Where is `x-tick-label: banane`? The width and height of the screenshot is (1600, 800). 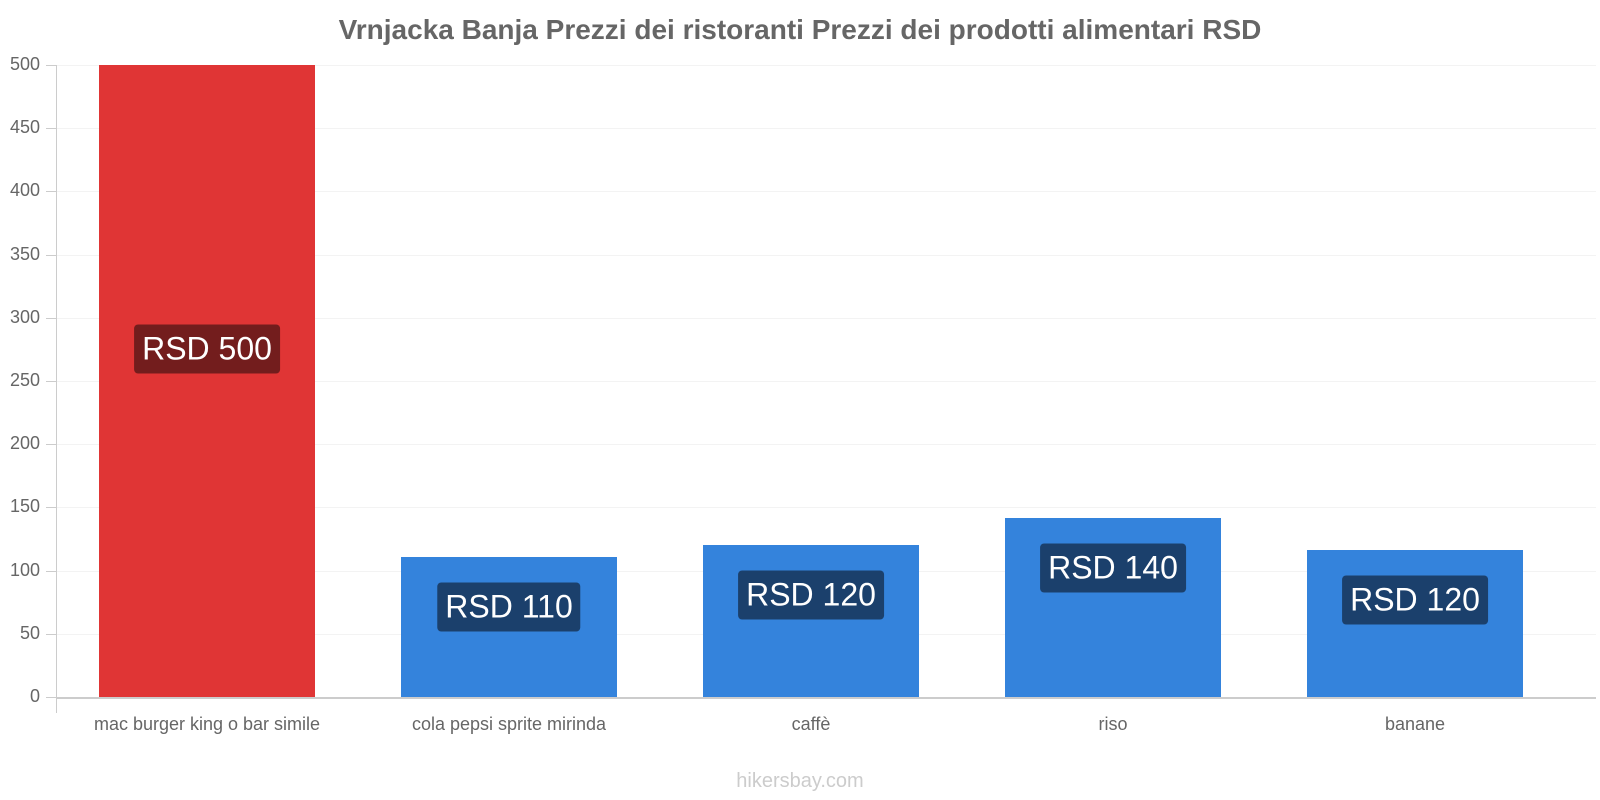
x-tick-label: banane is located at coordinates (1415, 724).